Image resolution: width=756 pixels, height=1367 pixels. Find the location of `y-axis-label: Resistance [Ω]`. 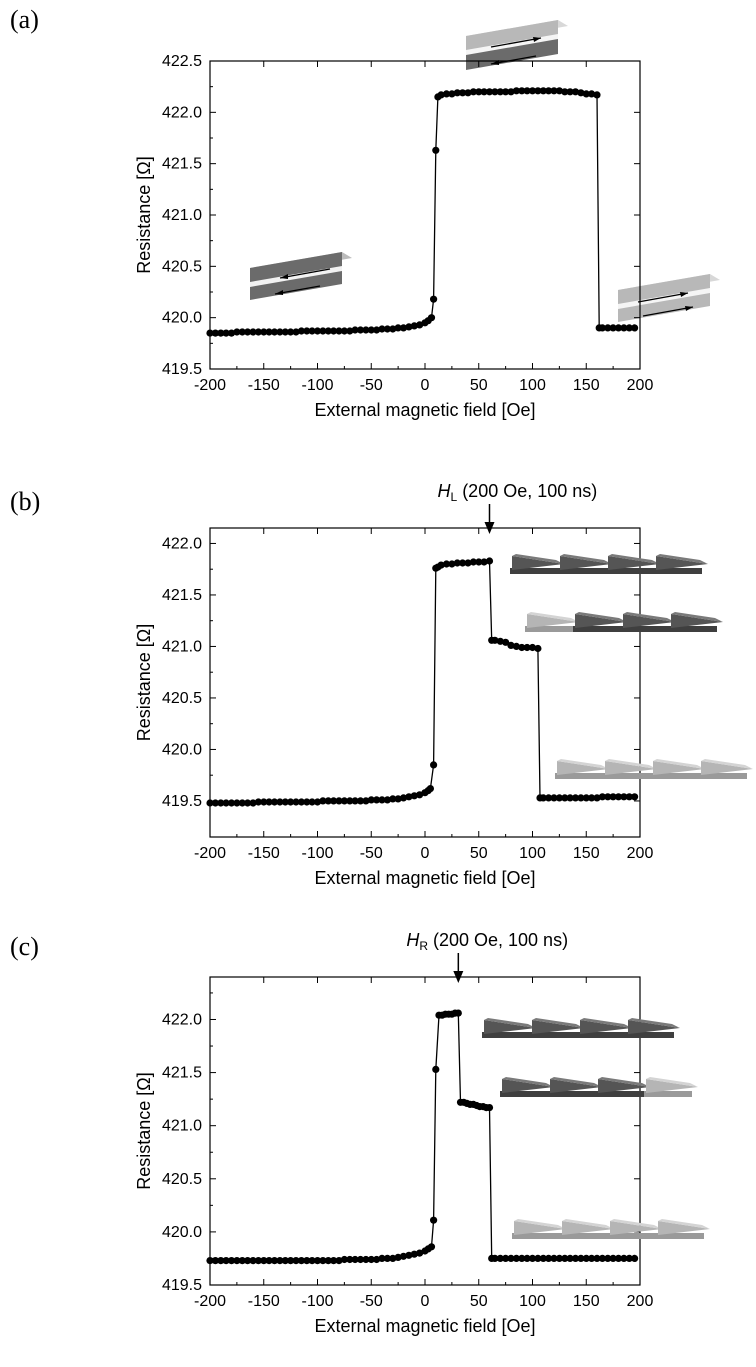

y-axis-label: Resistance [Ω] is located at coordinates (144, 215).